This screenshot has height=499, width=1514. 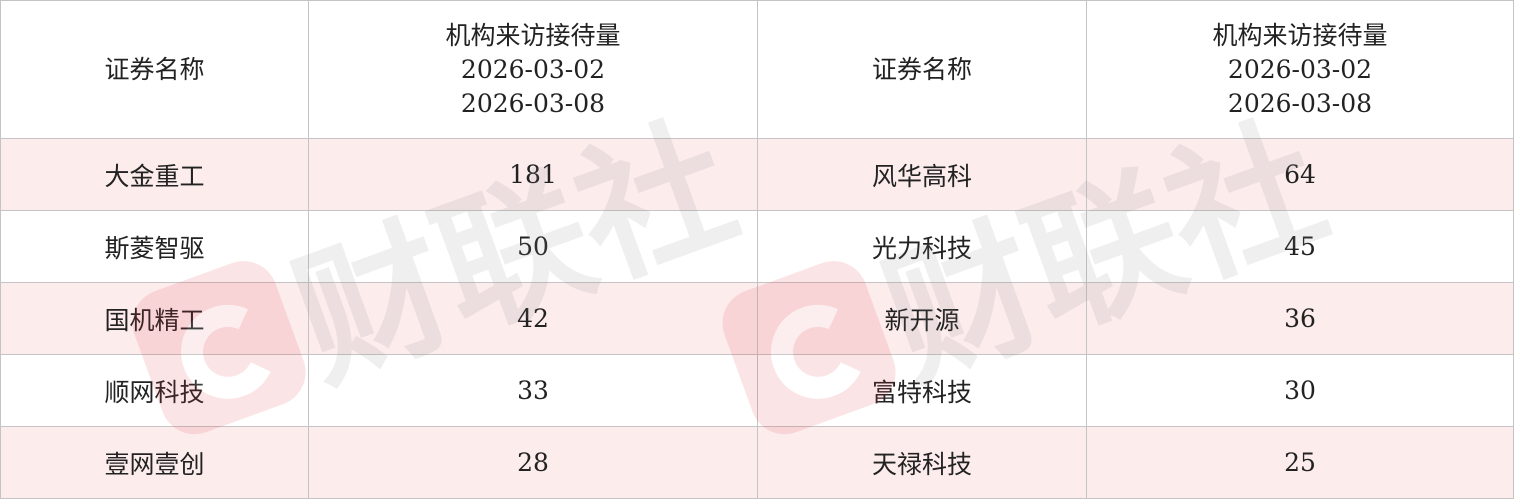 What do you see at coordinates (154, 246) in the screenshot?
I see `security-name: 斯菱智驱` at bounding box center [154, 246].